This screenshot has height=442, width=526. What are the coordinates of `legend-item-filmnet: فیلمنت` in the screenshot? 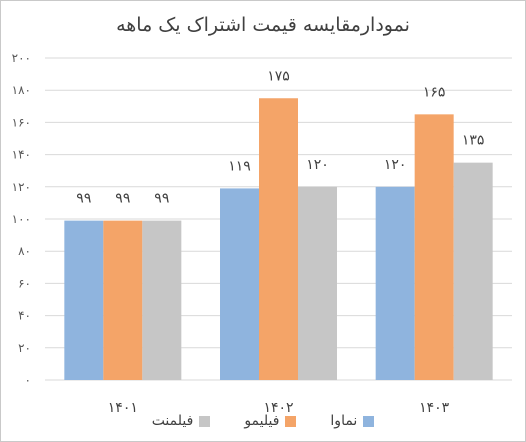 It's located at (181, 421).